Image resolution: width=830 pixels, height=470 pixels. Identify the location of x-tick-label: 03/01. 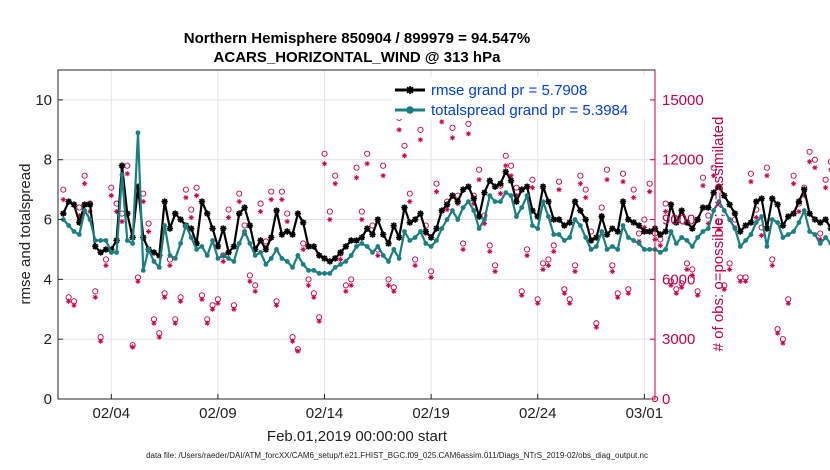
(645, 413).